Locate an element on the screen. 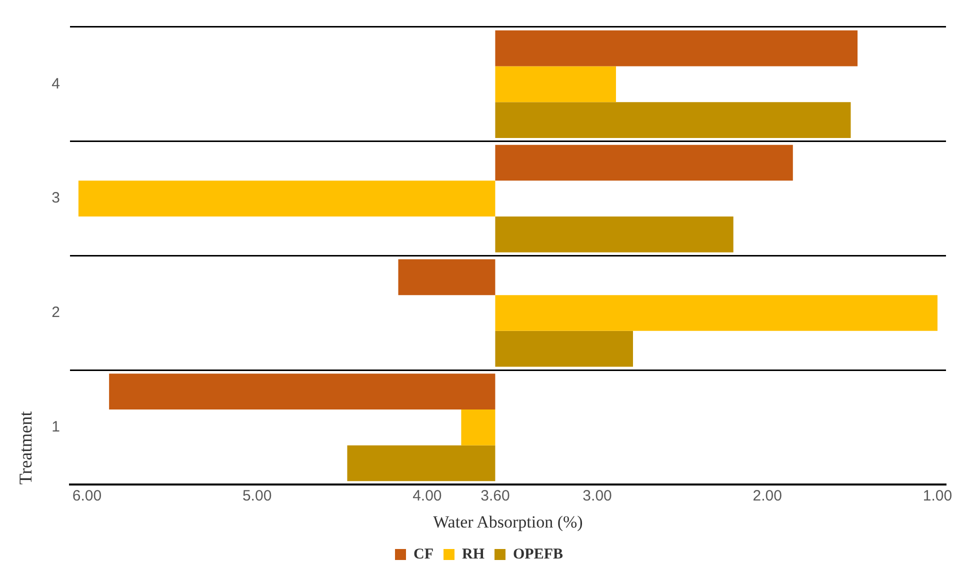 This screenshot has width=976, height=587. y-axis-title: Treatment is located at coordinates (26, 448).